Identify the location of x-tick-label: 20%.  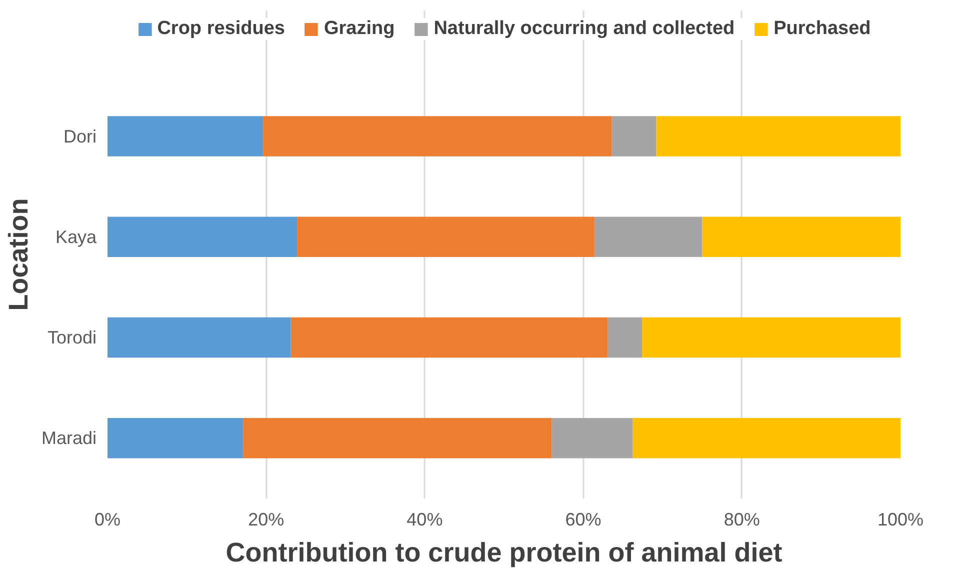
(266, 520).